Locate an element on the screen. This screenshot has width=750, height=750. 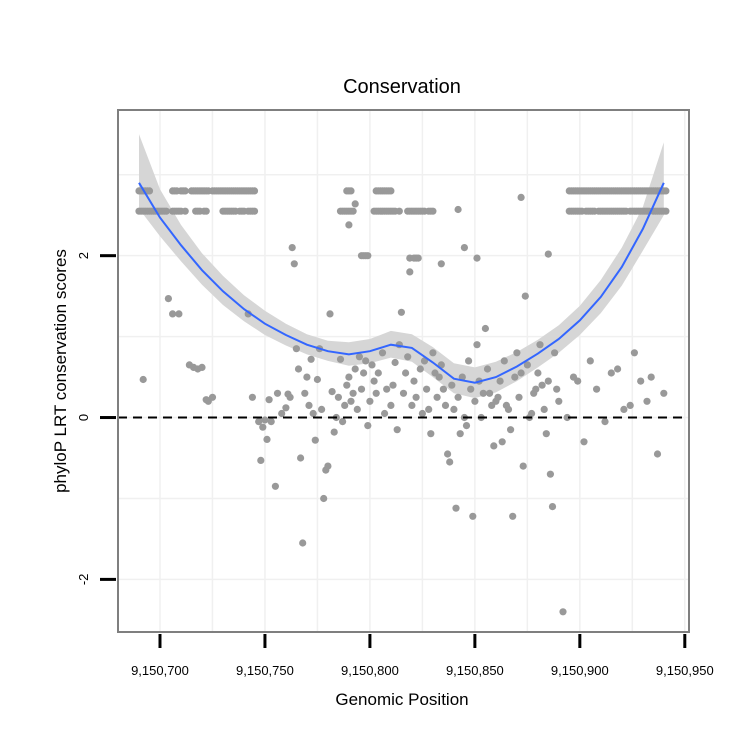
x-tick-label: 9,150,750 is located at coordinates (265, 670).